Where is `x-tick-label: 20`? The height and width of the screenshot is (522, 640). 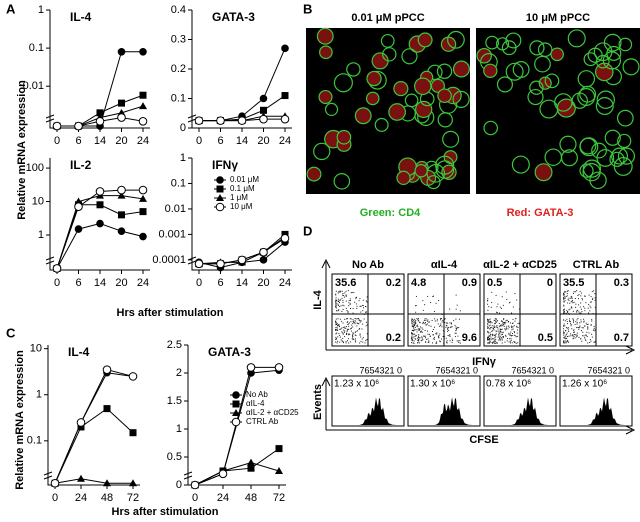
x-tick-label: 20 is located at coordinates (121, 283).